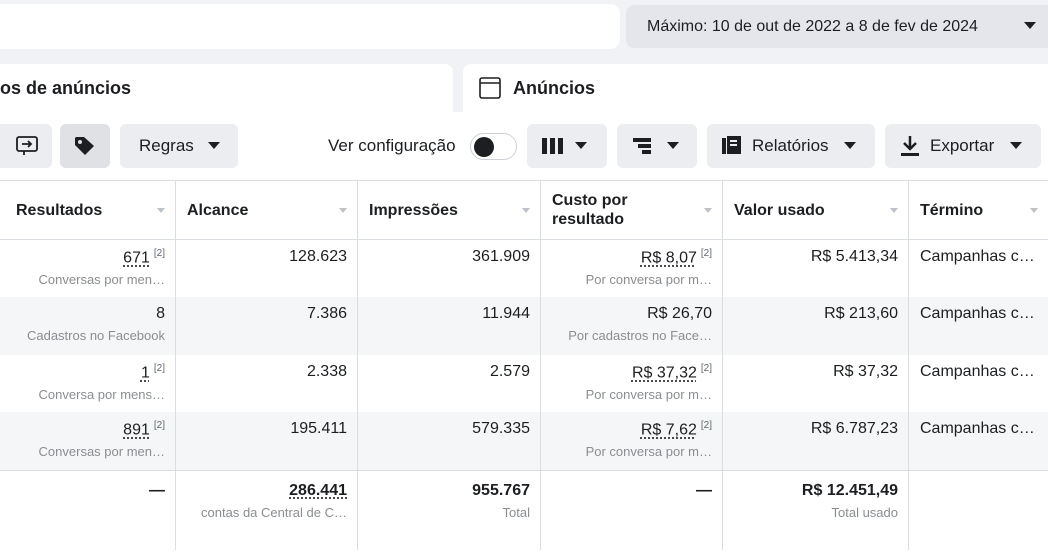  What do you see at coordinates (448, 512) in the screenshot?
I see `cell-subtitle: Total` at bounding box center [448, 512].